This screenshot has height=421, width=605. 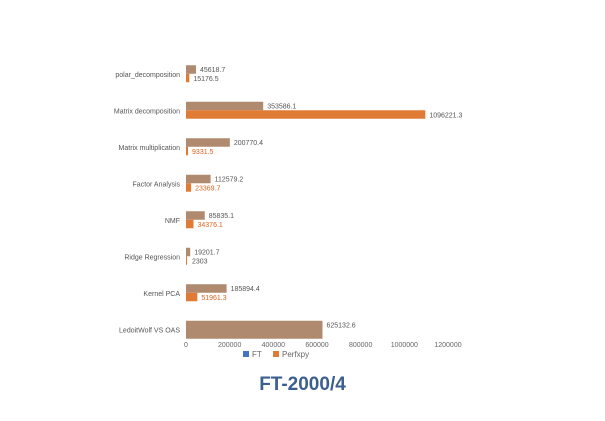 What do you see at coordinates (340, 325) in the screenshot?
I see `data-label-ft: 625132.6` at bounding box center [340, 325].